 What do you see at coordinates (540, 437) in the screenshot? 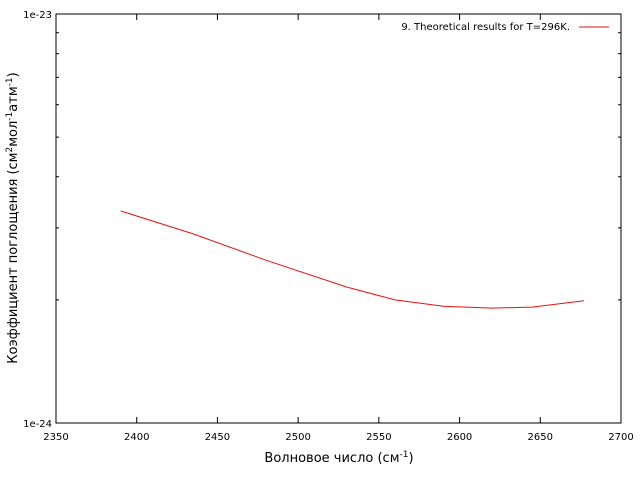
I see `x-tick-label: 2650` at bounding box center [540, 437].